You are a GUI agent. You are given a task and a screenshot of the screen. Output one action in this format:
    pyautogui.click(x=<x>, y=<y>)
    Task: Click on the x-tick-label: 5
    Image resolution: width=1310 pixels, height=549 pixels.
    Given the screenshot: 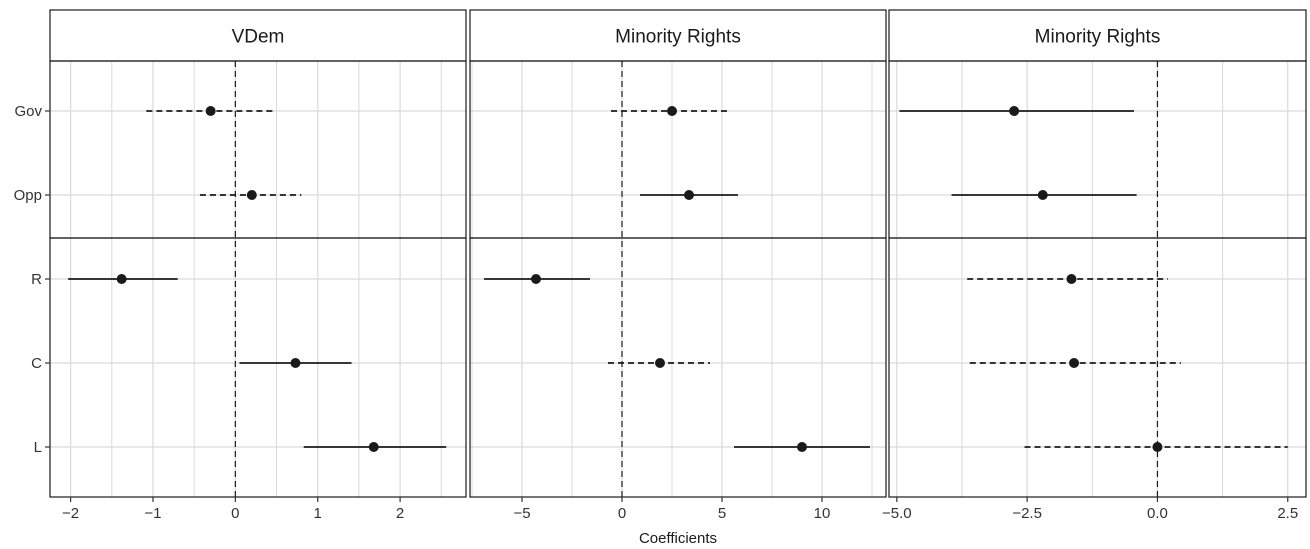 What is the action you would take?
    pyautogui.click(x=722, y=513)
    